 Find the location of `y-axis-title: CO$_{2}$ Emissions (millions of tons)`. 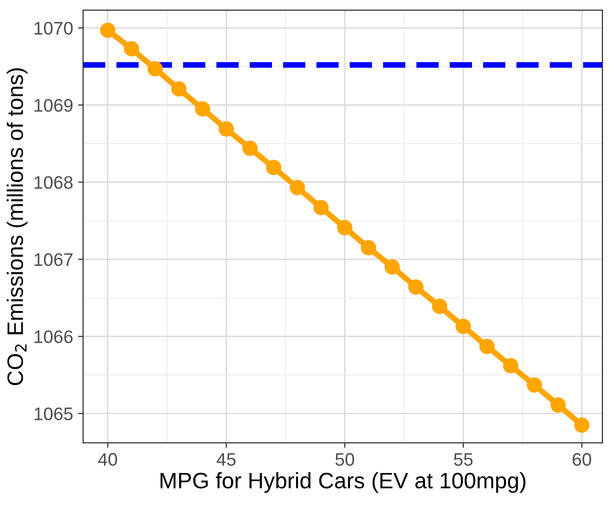

y-axis-title: CO$_{2}$ Emissions (millions of tons) is located at coordinates (17, 227).